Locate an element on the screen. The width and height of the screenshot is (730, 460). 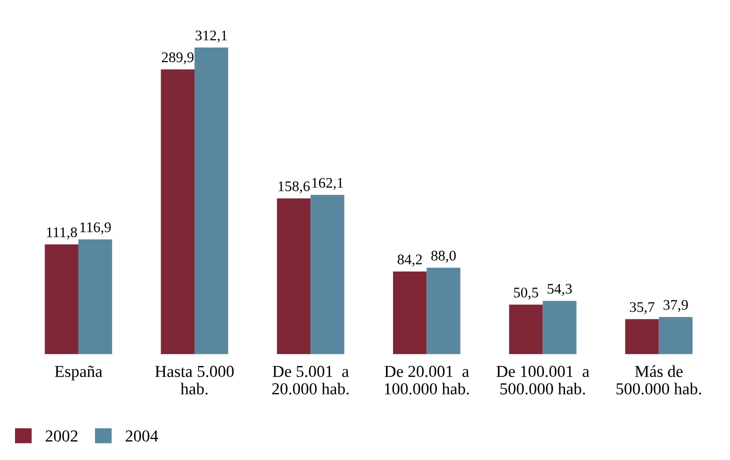
data-label: 37,9 is located at coordinates (676, 306).